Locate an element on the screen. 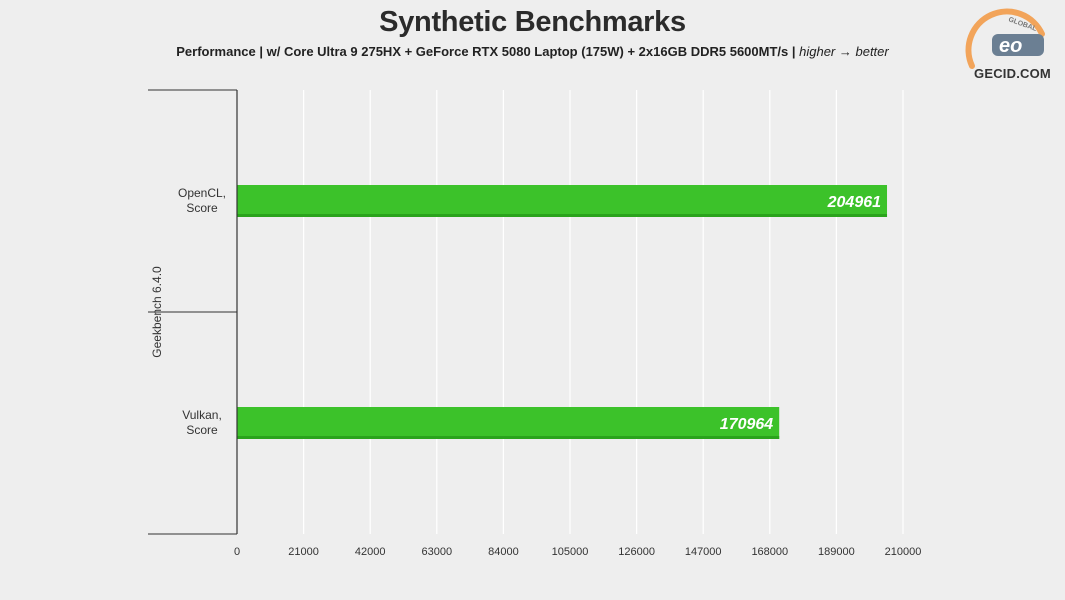  chart-title: Synthetic Benchmarks is located at coordinates (532, 22).